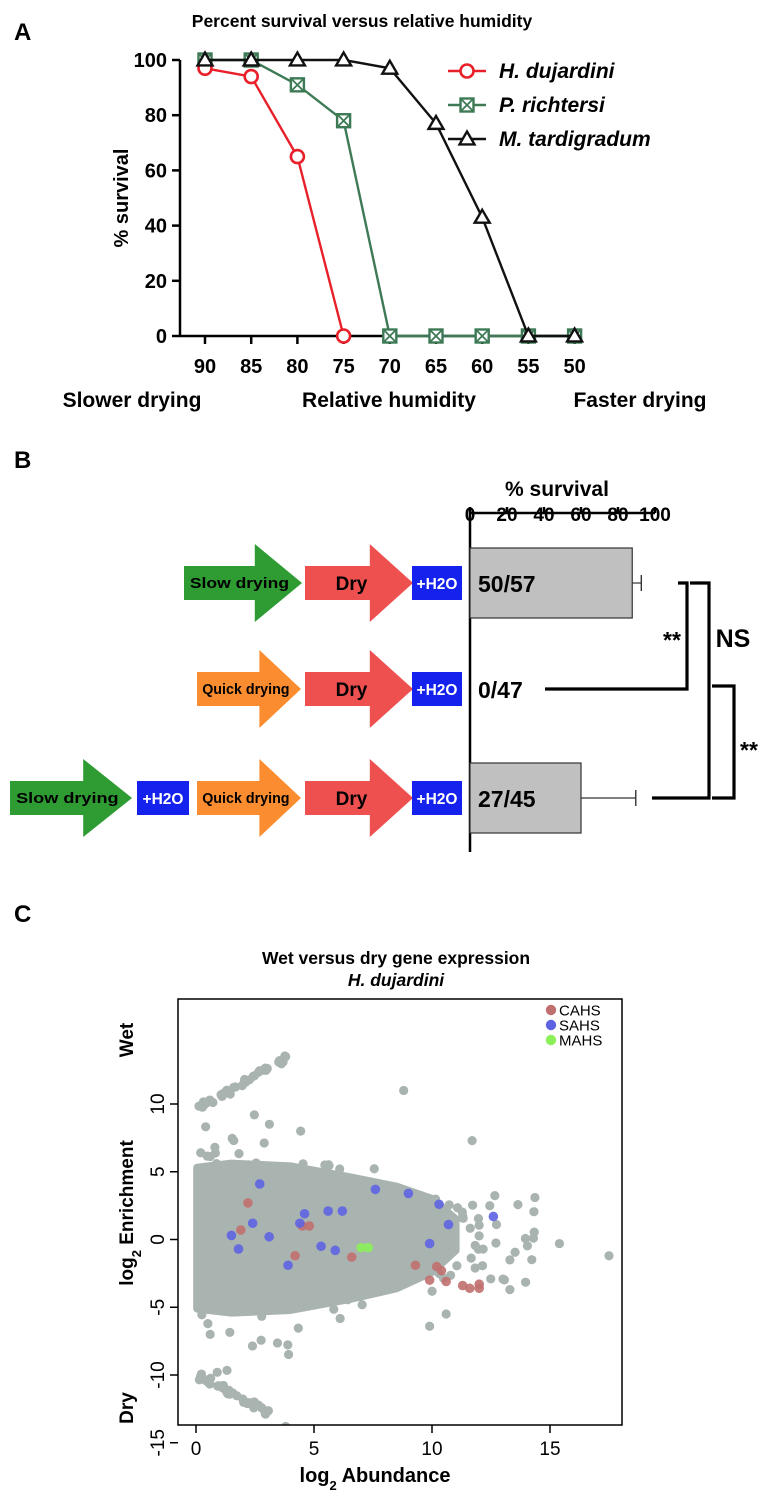  Describe the element at coordinates (205, 367) in the screenshot. I see `chart-a-x-tick-label: 90` at that location.